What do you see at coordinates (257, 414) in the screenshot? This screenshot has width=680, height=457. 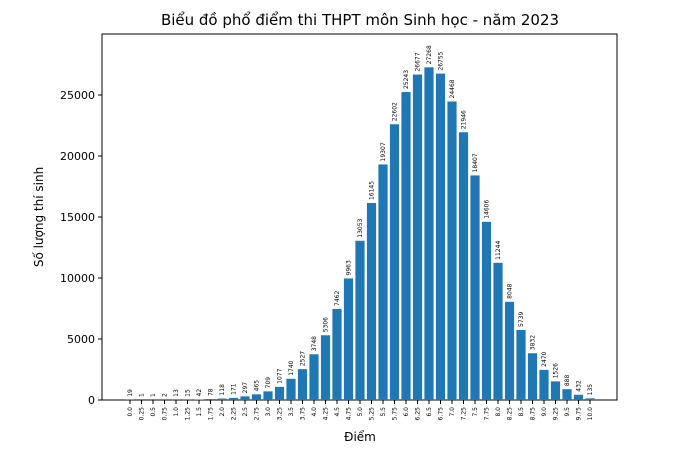 I see `x-tick-label: 2.75` at bounding box center [257, 414].